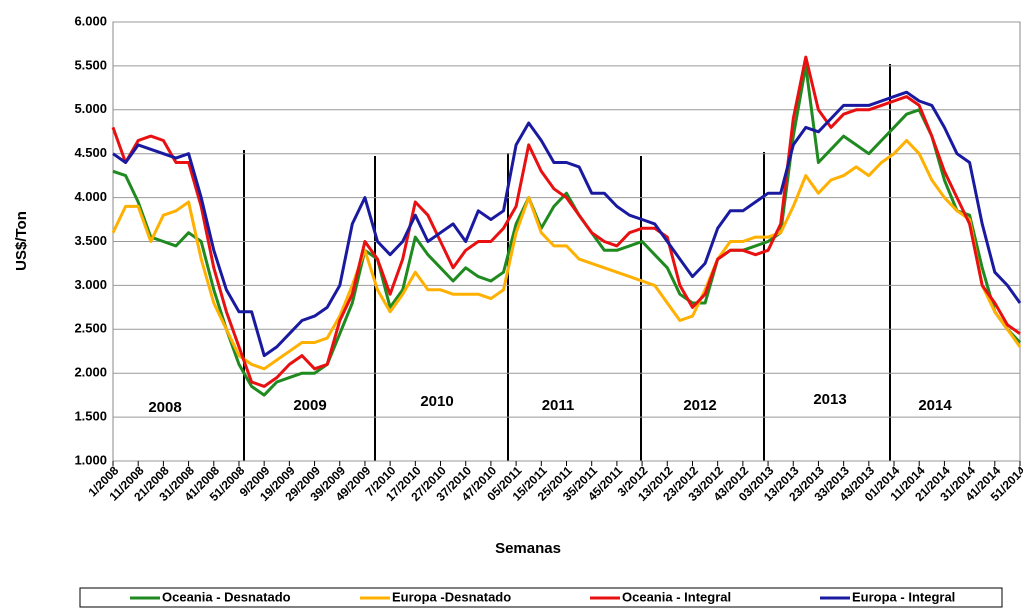  What do you see at coordinates (226, 596) in the screenshot?
I see `legend-label: Oceania - Desnatado` at bounding box center [226, 596].